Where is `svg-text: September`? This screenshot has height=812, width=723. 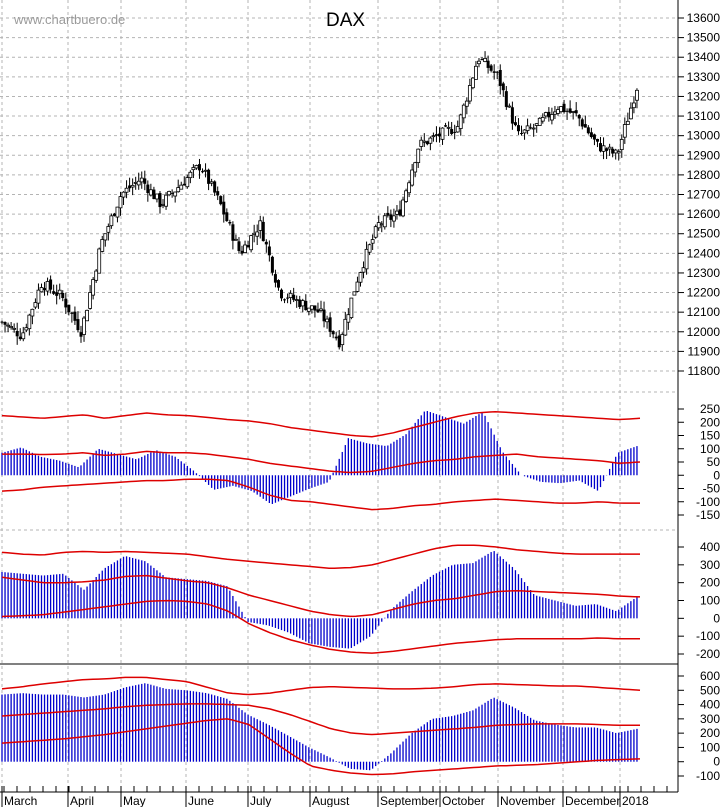 svg-text: September is located at coordinates (409, 800).